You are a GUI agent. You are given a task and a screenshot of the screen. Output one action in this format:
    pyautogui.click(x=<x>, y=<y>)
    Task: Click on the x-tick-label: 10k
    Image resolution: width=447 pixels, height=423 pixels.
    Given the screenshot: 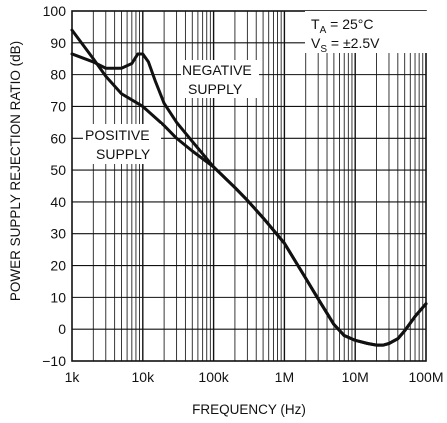 What is the action you would take?
    pyautogui.click(x=144, y=377)
    